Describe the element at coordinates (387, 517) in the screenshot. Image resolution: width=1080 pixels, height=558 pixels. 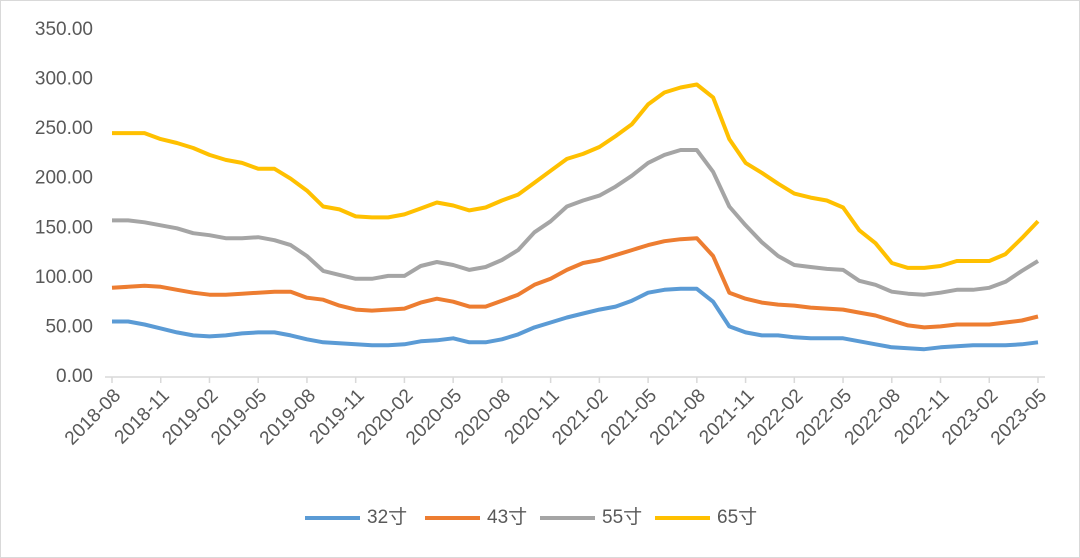
I see `legend-label: 32寸` at that location.